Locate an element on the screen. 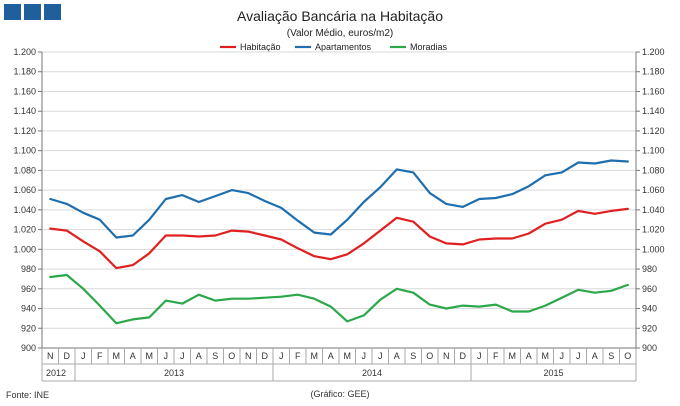  y-tick-label-left: 1.040 is located at coordinates (24, 210).